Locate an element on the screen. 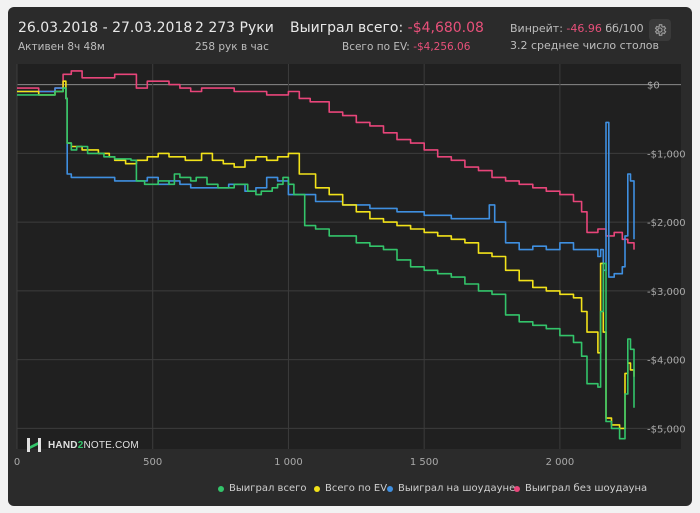  winrate-value: -46.96 is located at coordinates (584, 28).